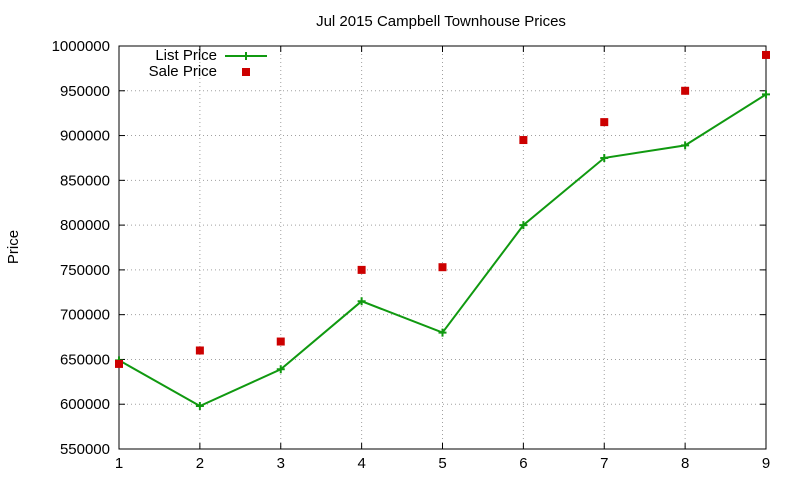  I want to click on chart-title: Jul 2015 Campbell Townhouse Prices, so click(441, 21).